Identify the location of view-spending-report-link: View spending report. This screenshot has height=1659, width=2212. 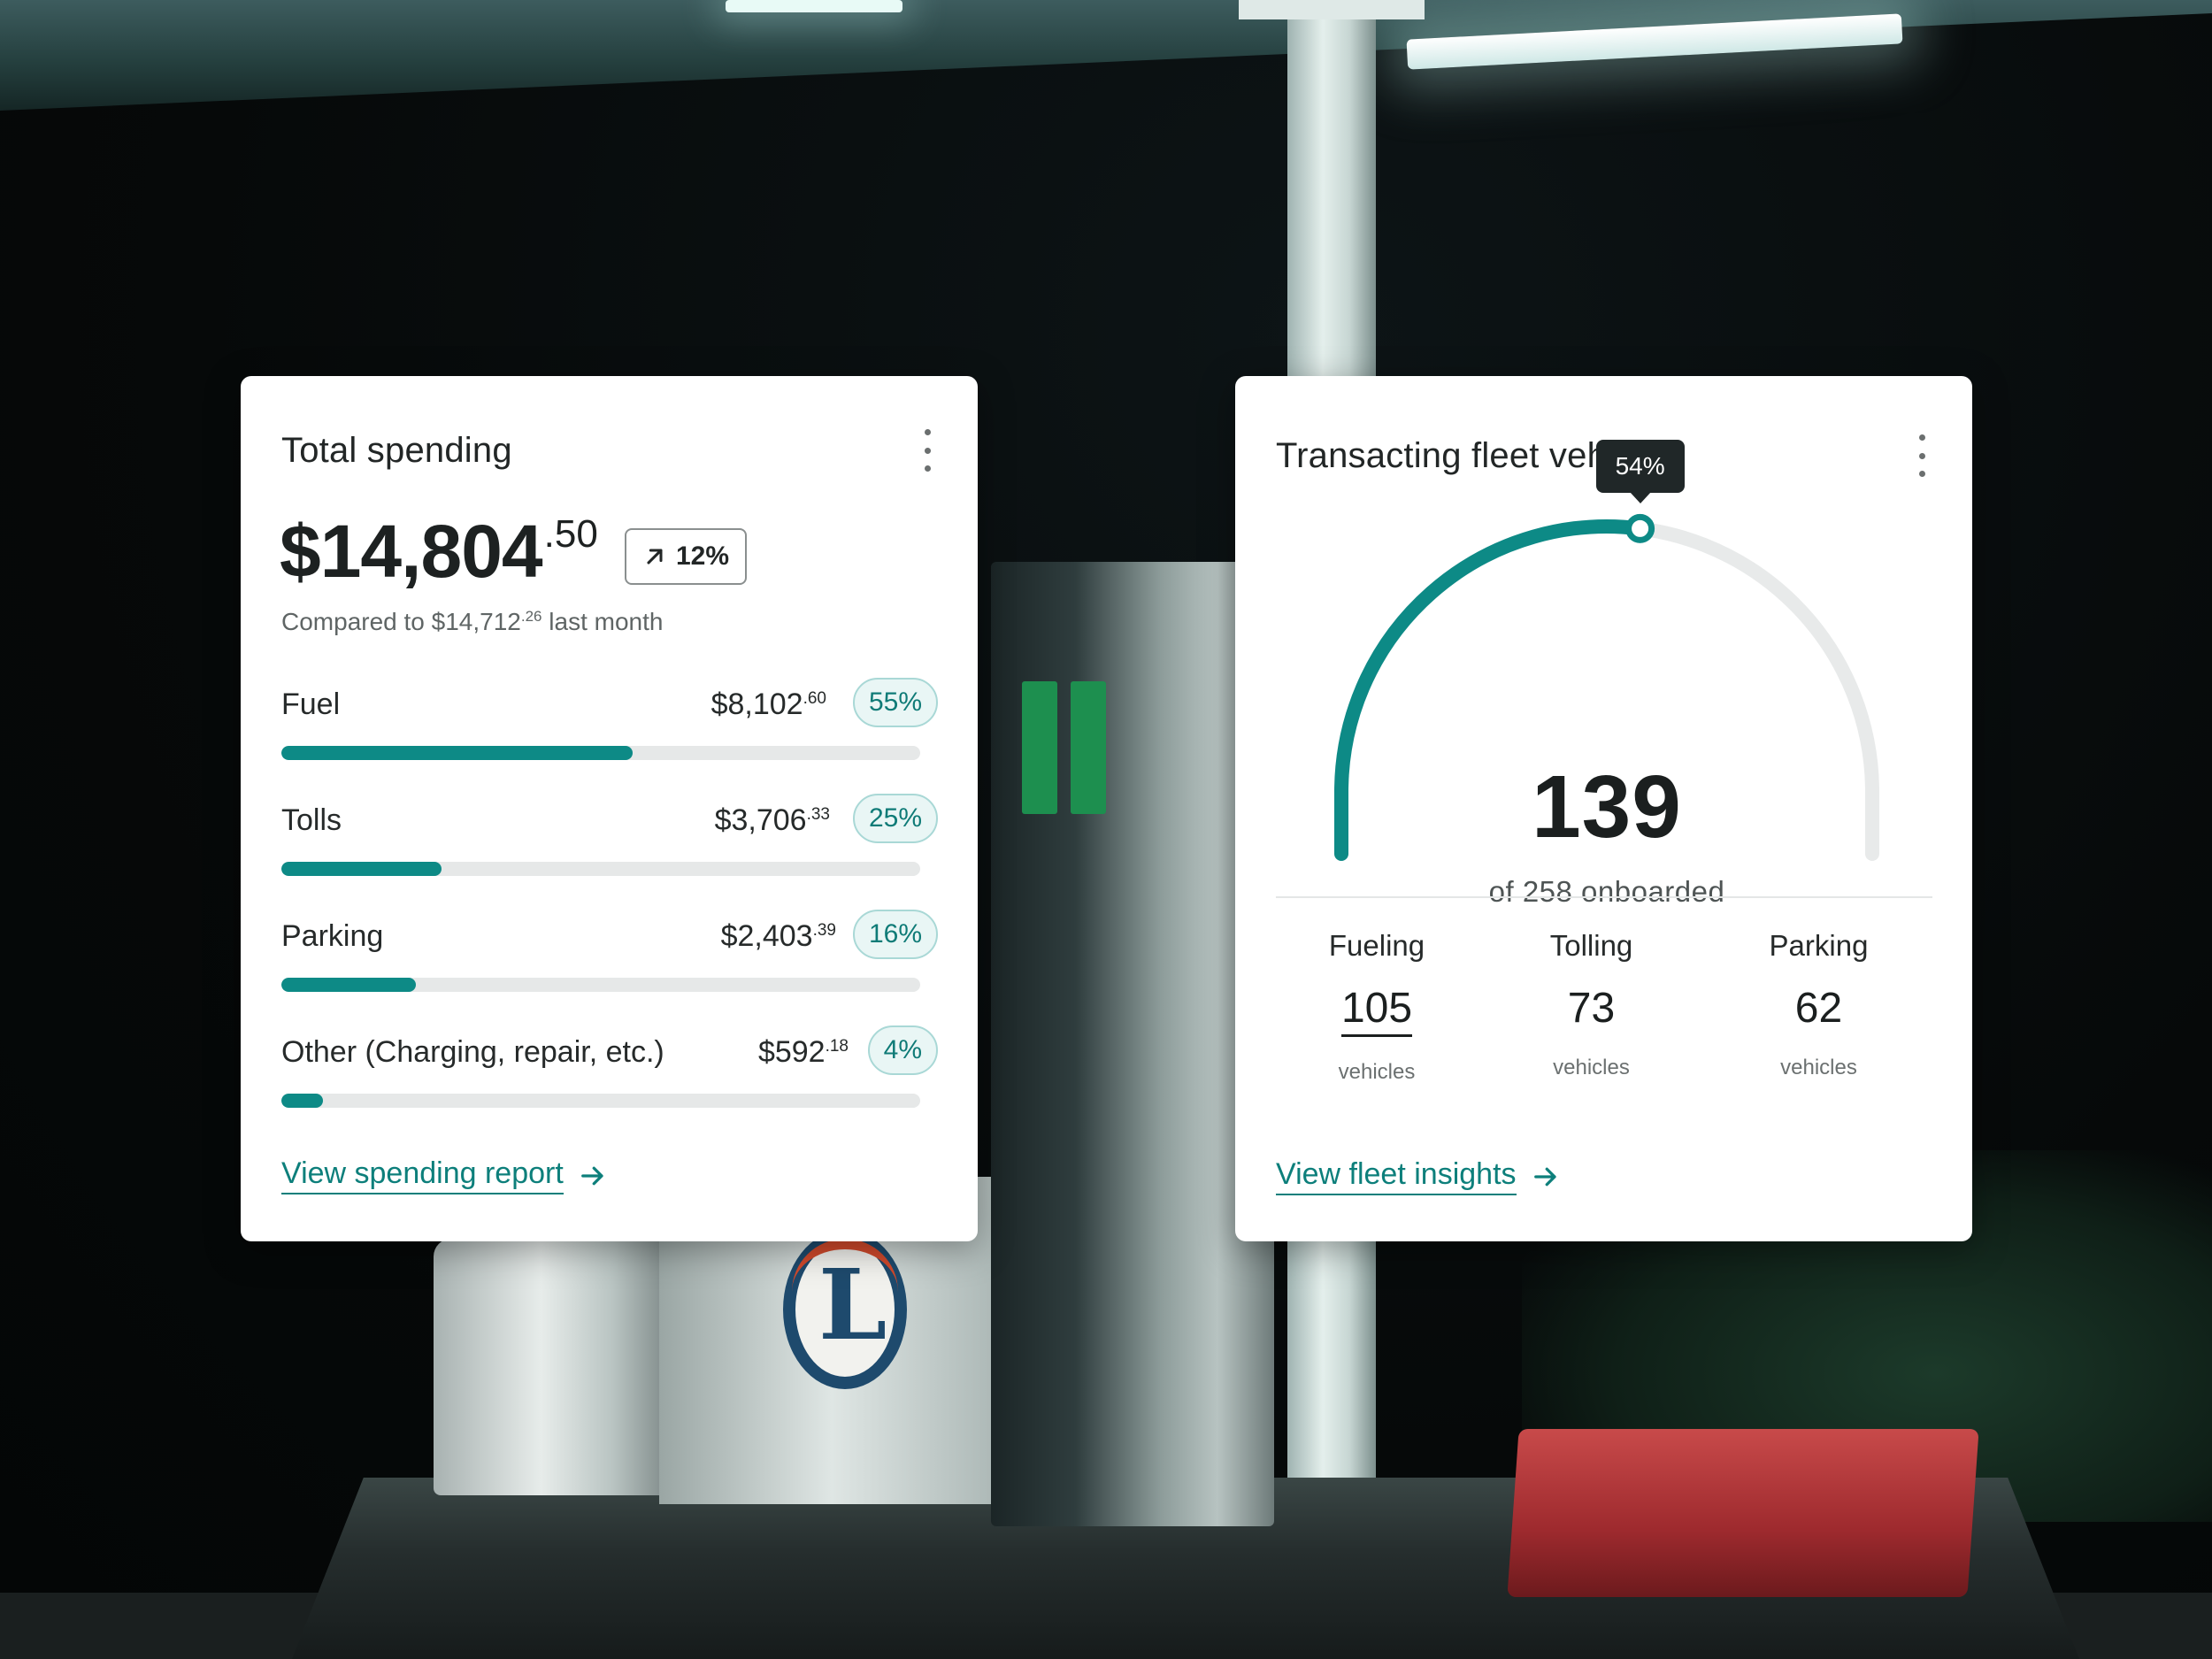
(443, 1175).